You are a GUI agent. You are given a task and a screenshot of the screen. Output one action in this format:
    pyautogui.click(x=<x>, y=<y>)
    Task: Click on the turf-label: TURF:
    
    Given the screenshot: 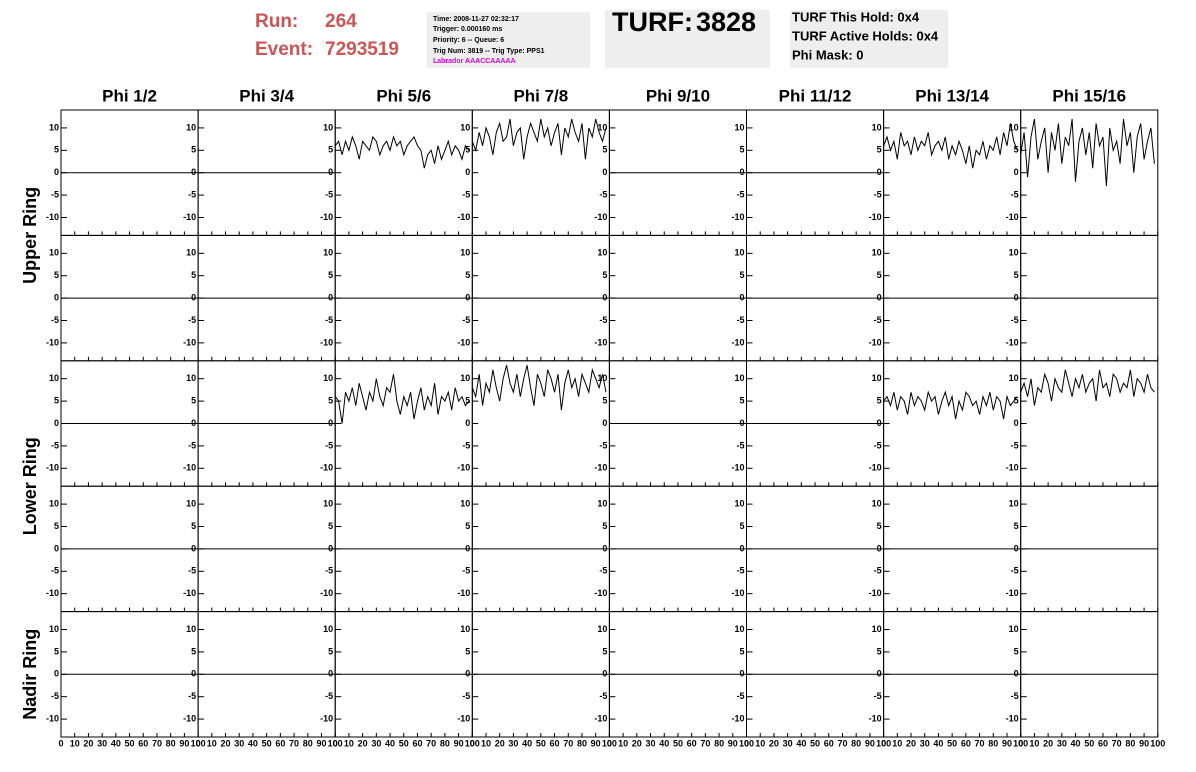 What is the action you would take?
    pyautogui.click(x=652, y=22)
    